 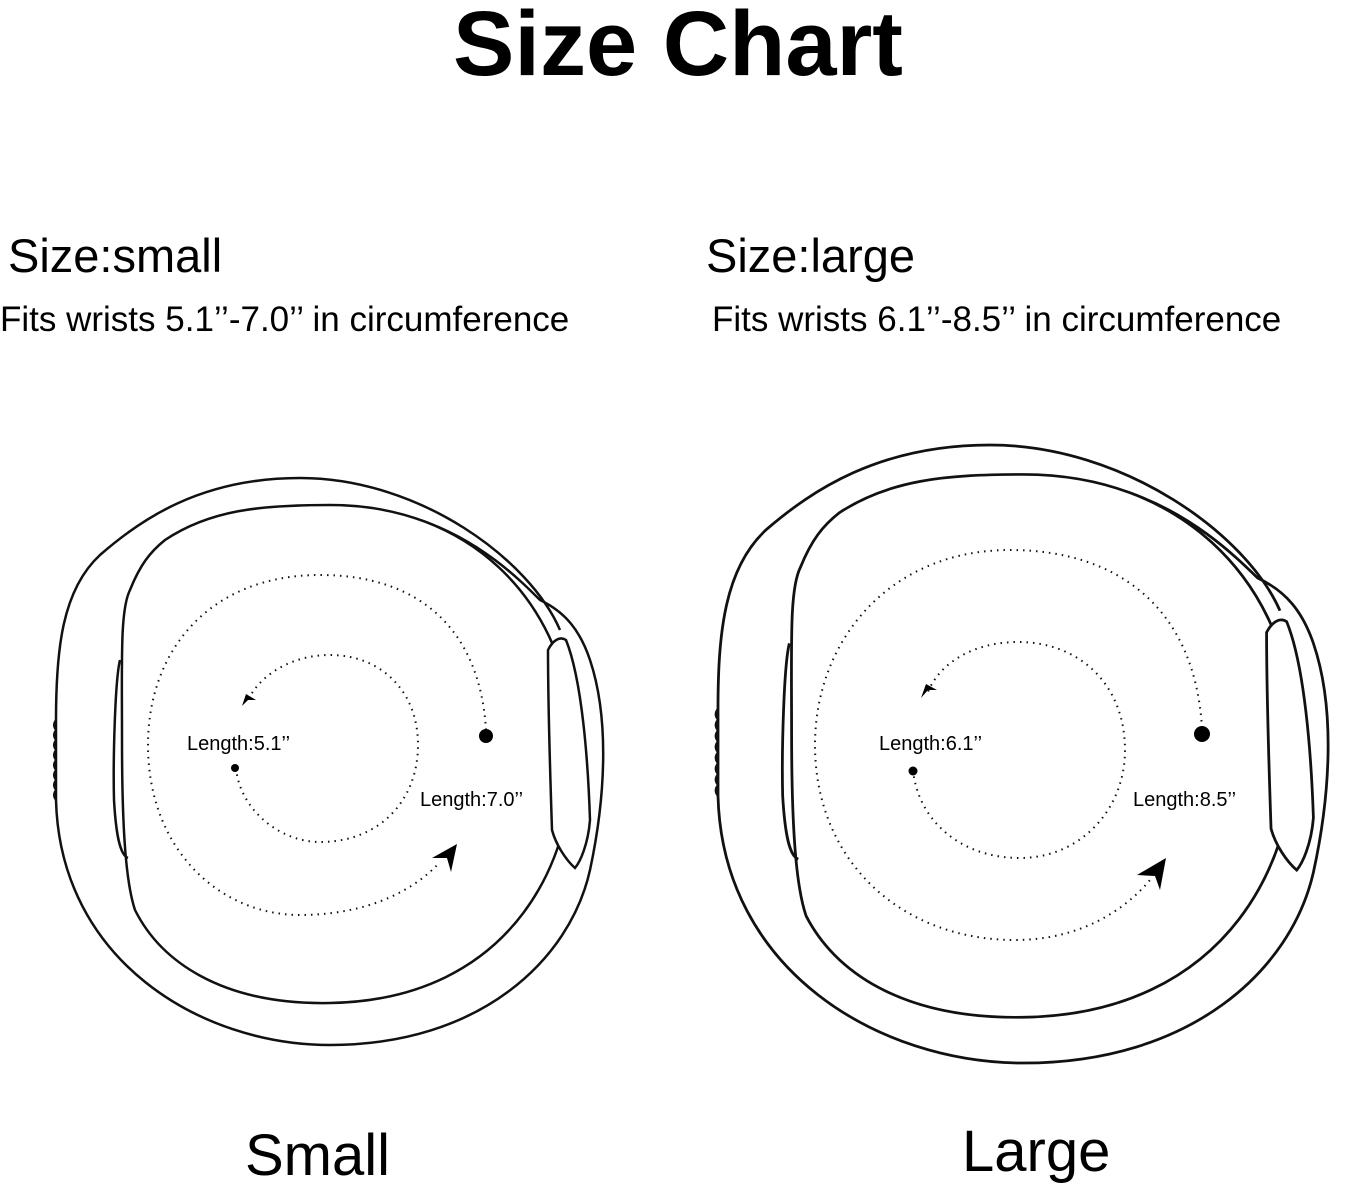 I want to click on large-outer-dotted-arc, so click(x=1008, y=745).